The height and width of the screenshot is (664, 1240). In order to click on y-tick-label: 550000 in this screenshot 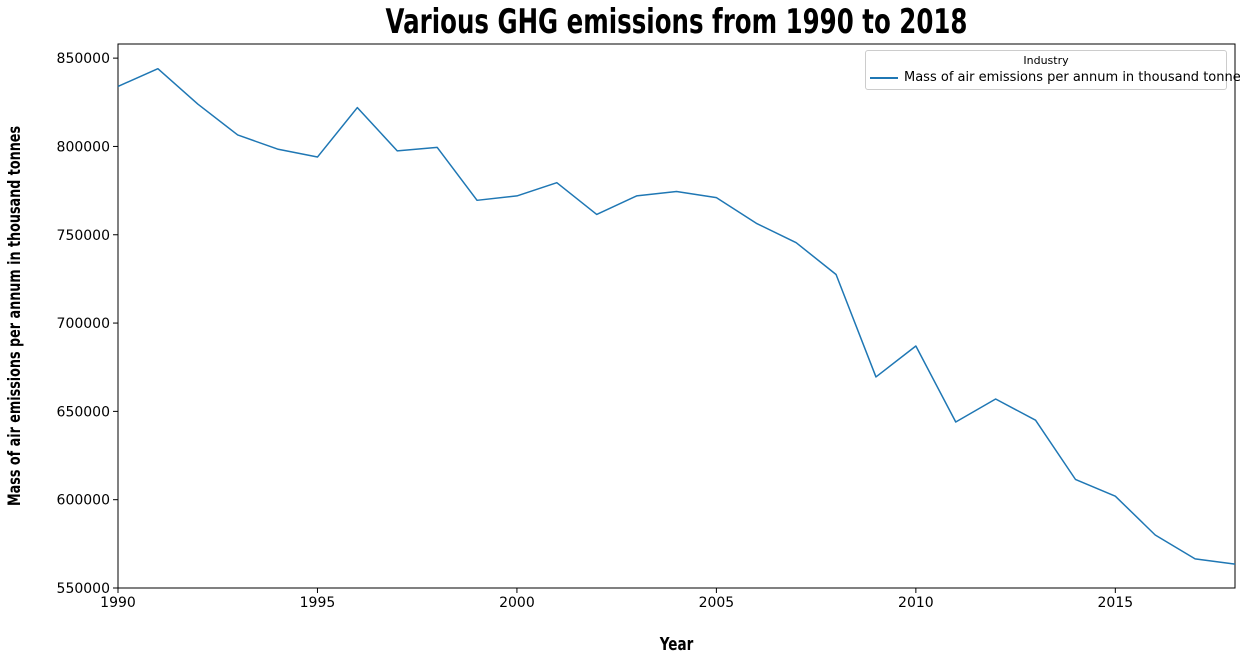, I will do `click(83, 589)`.